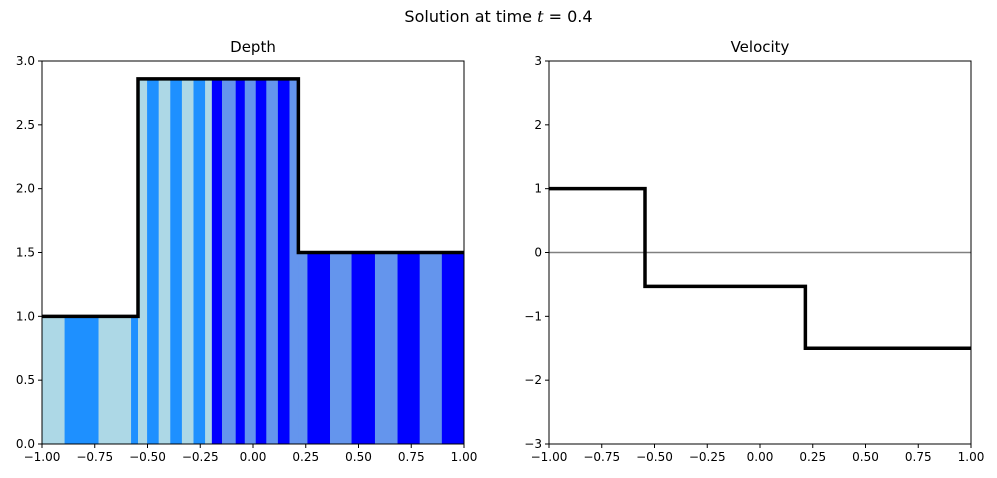 The height and width of the screenshot is (478, 997). What do you see at coordinates (253, 47) in the screenshot?
I see `depth-panel-title: Depth` at bounding box center [253, 47].